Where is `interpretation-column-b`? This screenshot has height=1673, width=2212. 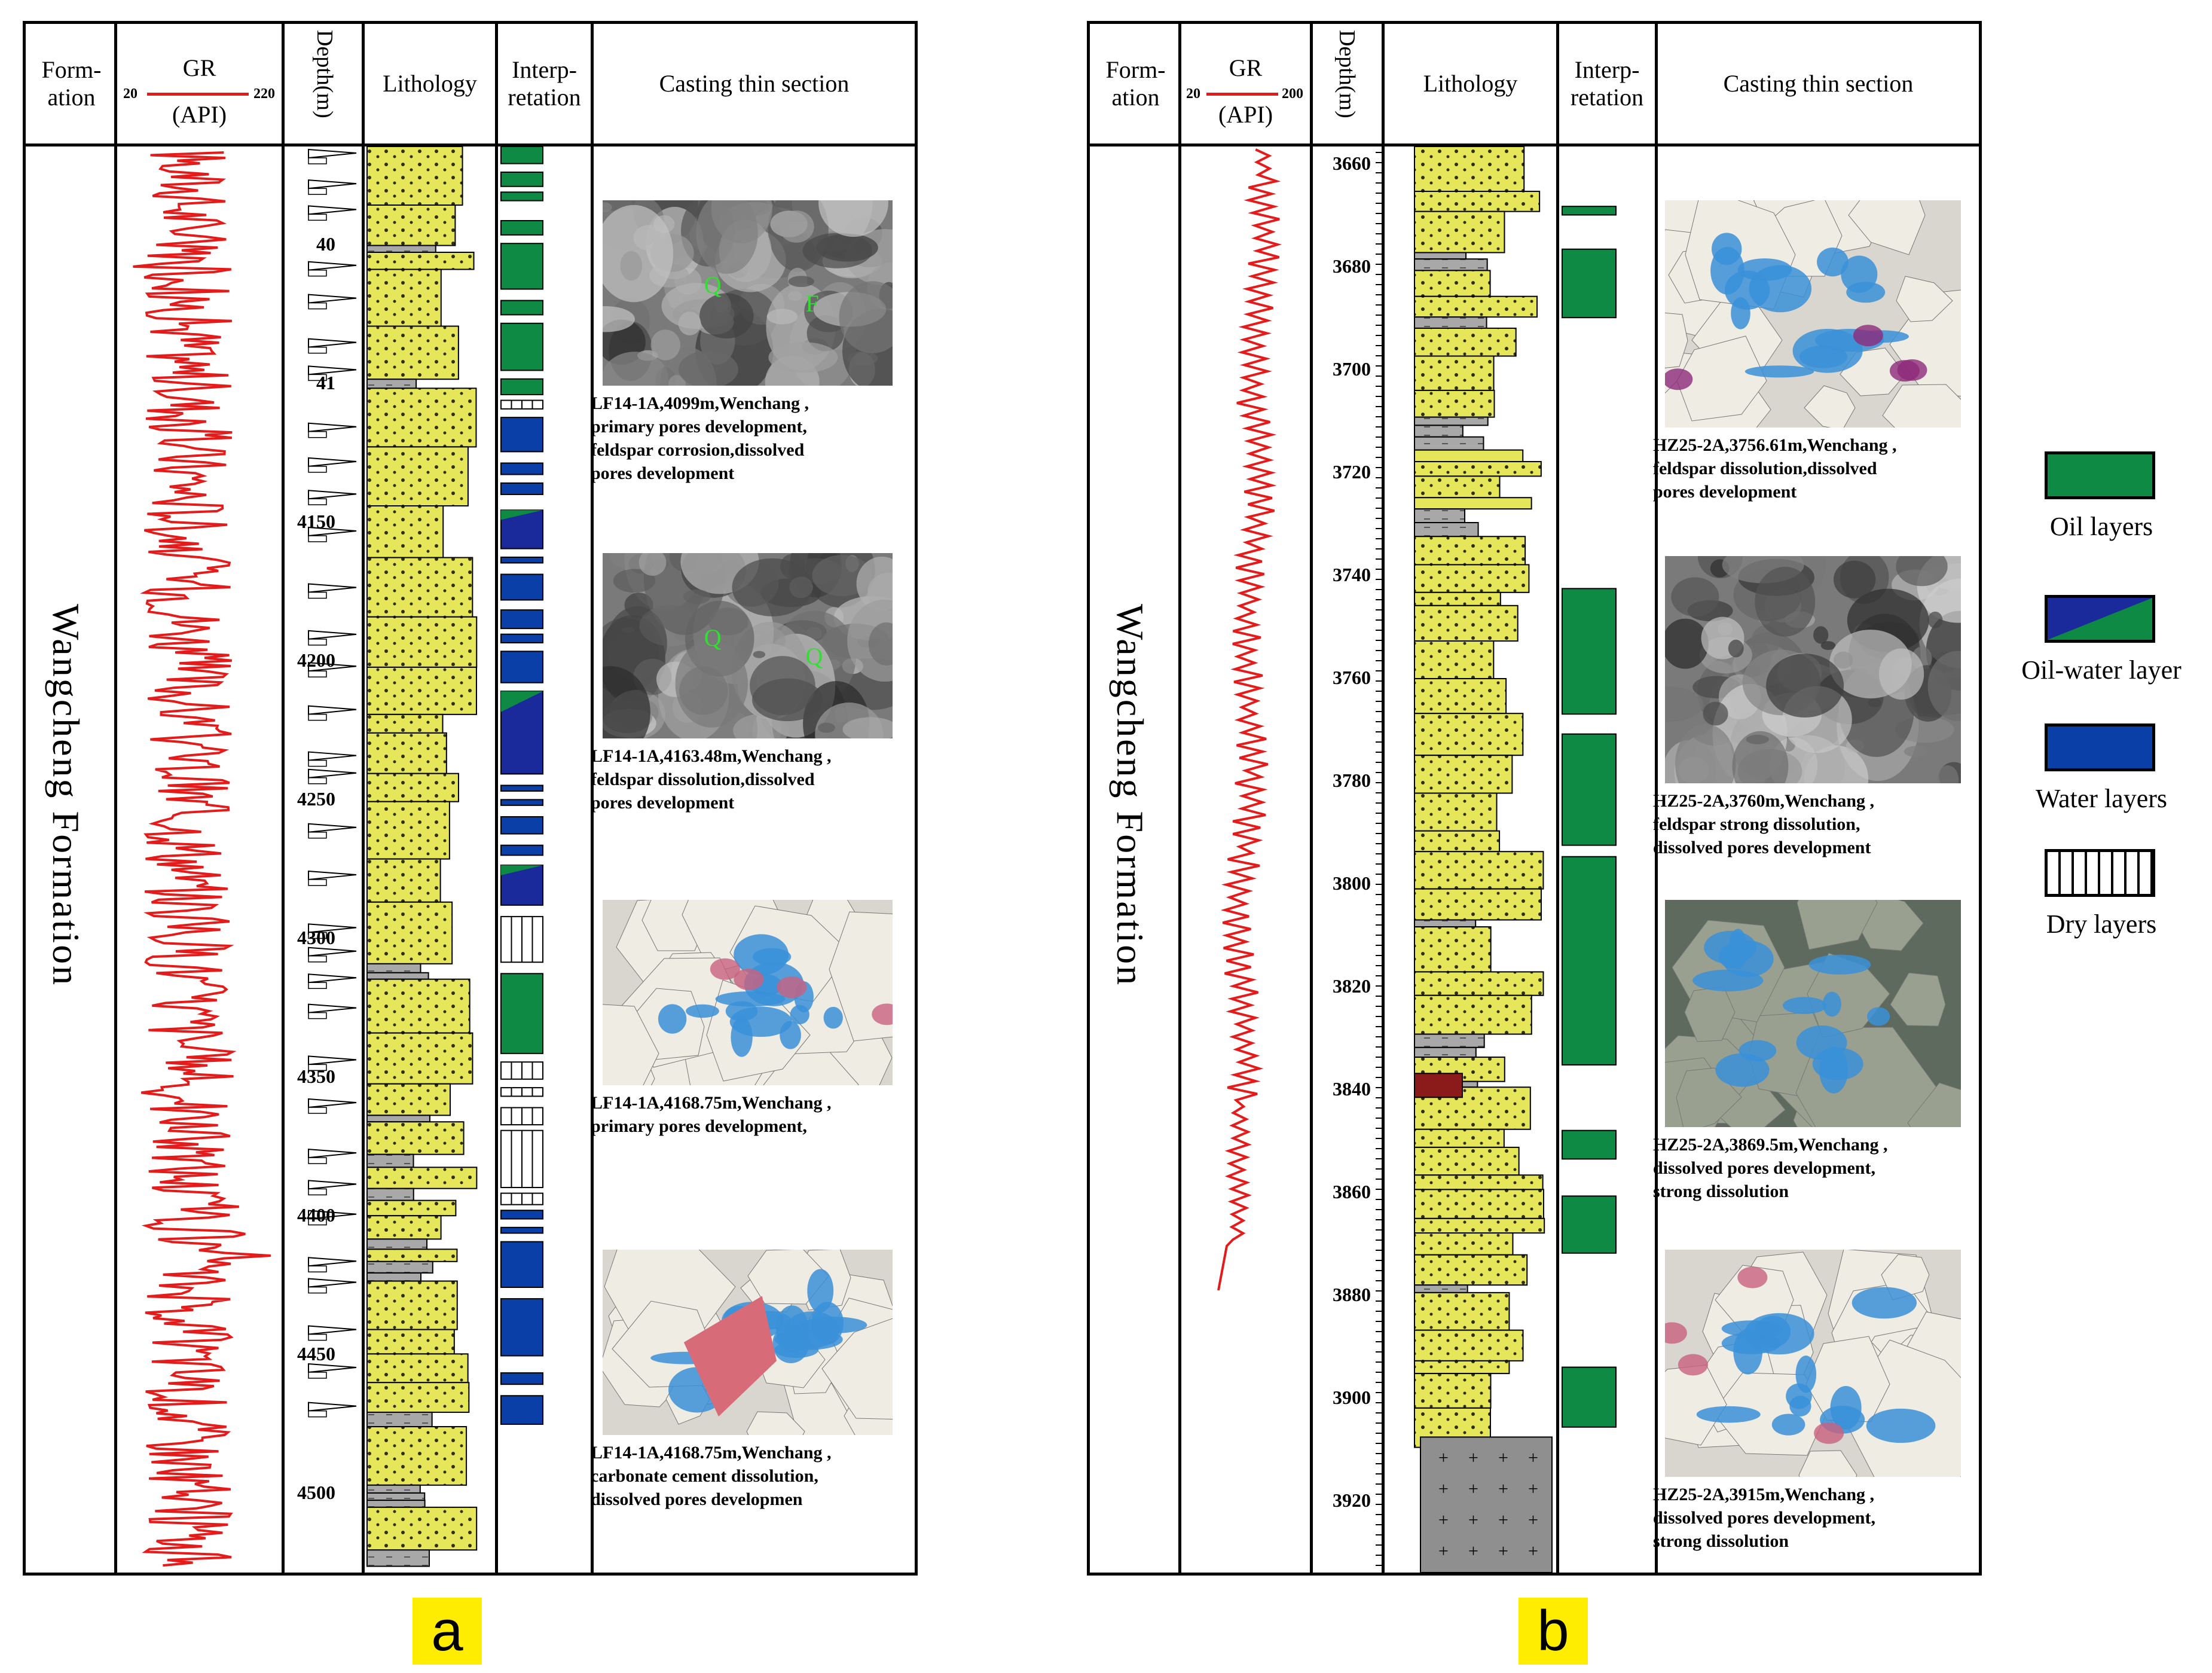 interpretation-column-b is located at coordinates (1589, 817).